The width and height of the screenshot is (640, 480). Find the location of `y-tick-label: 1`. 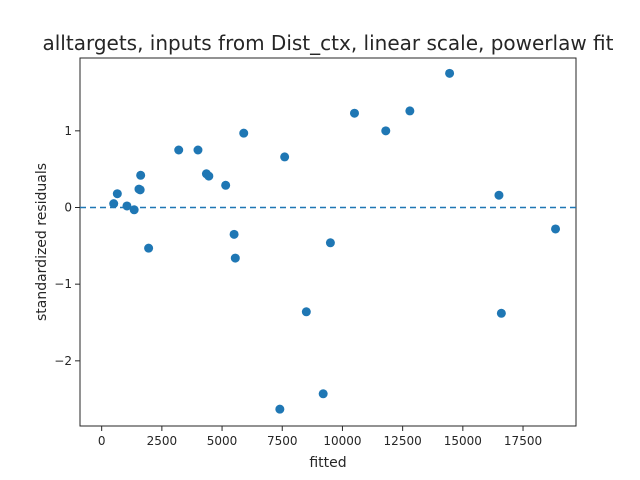

y-tick-label: 1 is located at coordinates (68, 131).